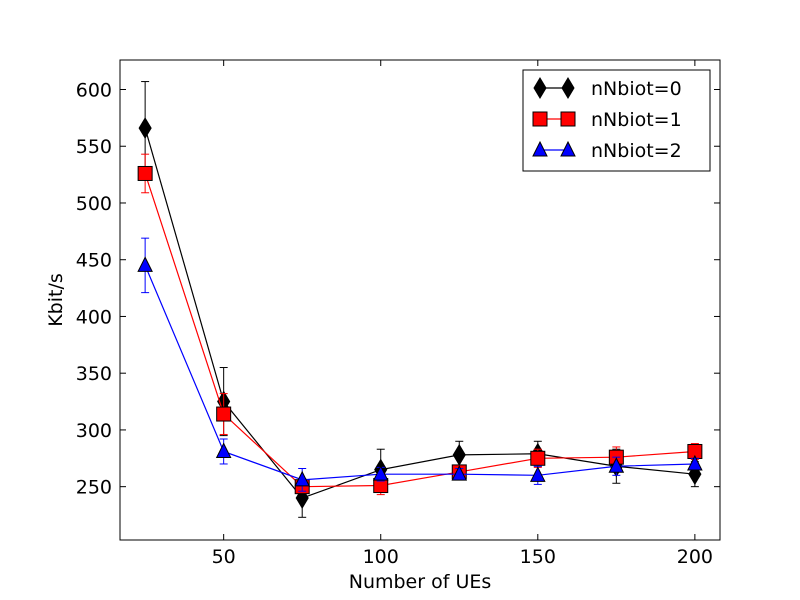 This screenshot has width=800, height=600. I want to click on y-axis-label: Kbit/s, so click(56, 300).